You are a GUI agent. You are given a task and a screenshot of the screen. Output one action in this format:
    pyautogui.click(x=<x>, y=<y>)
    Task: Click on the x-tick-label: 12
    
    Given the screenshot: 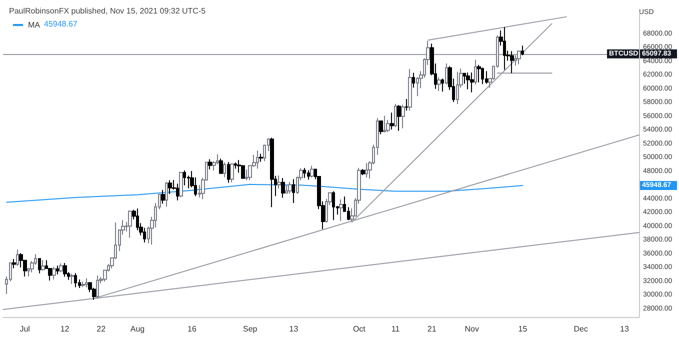 What is the action you would take?
    pyautogui.click(x=65, y=329)
    